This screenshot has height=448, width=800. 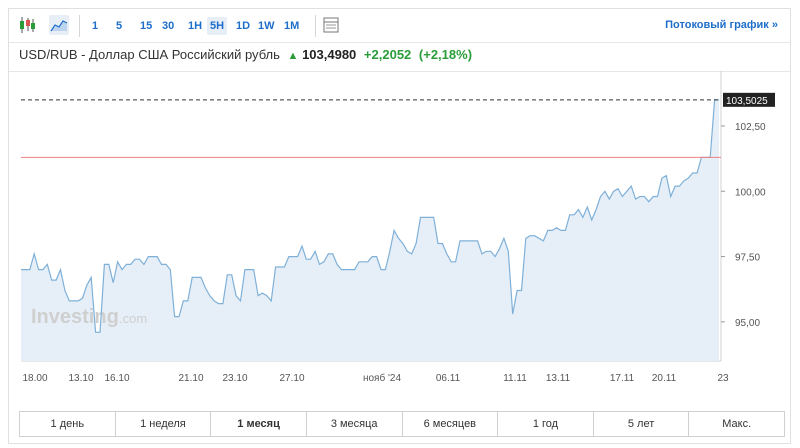 What do you see at coordinates (723, 378) in the screenshot?
I see `x-tick-label: 23` at bounding box center [723, 378].